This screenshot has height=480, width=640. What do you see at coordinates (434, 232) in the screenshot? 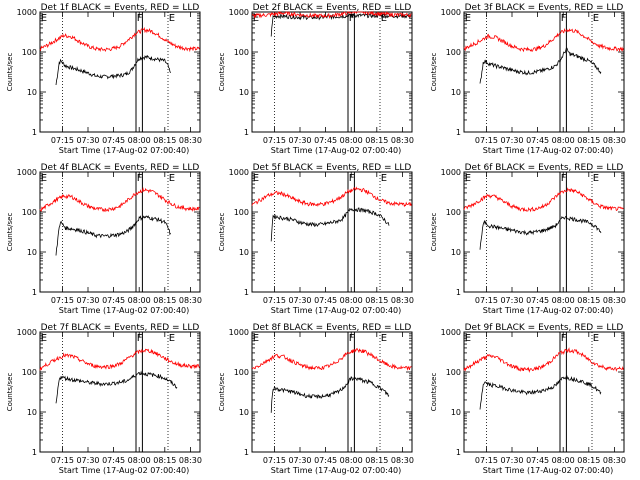
I see `y-axis-label: Counts/sec` at bounding box center [434, 232].